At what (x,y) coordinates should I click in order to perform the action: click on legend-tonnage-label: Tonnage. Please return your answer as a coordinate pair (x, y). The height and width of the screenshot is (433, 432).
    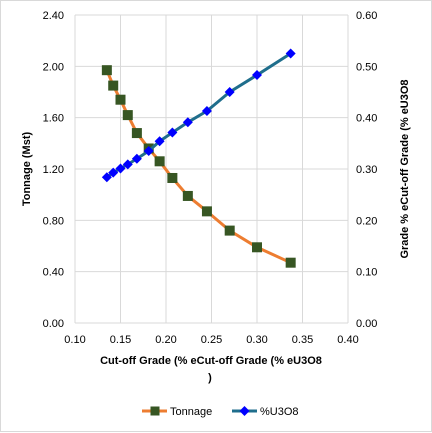
    Looking at the image, I should click on (191, 412).